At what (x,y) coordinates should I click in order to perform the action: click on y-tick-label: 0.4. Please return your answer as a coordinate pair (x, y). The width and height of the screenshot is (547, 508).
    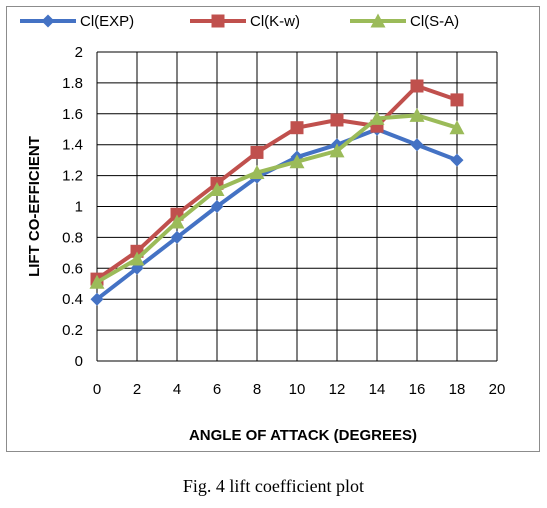
    Looking at the image, I should click on (72, 299).